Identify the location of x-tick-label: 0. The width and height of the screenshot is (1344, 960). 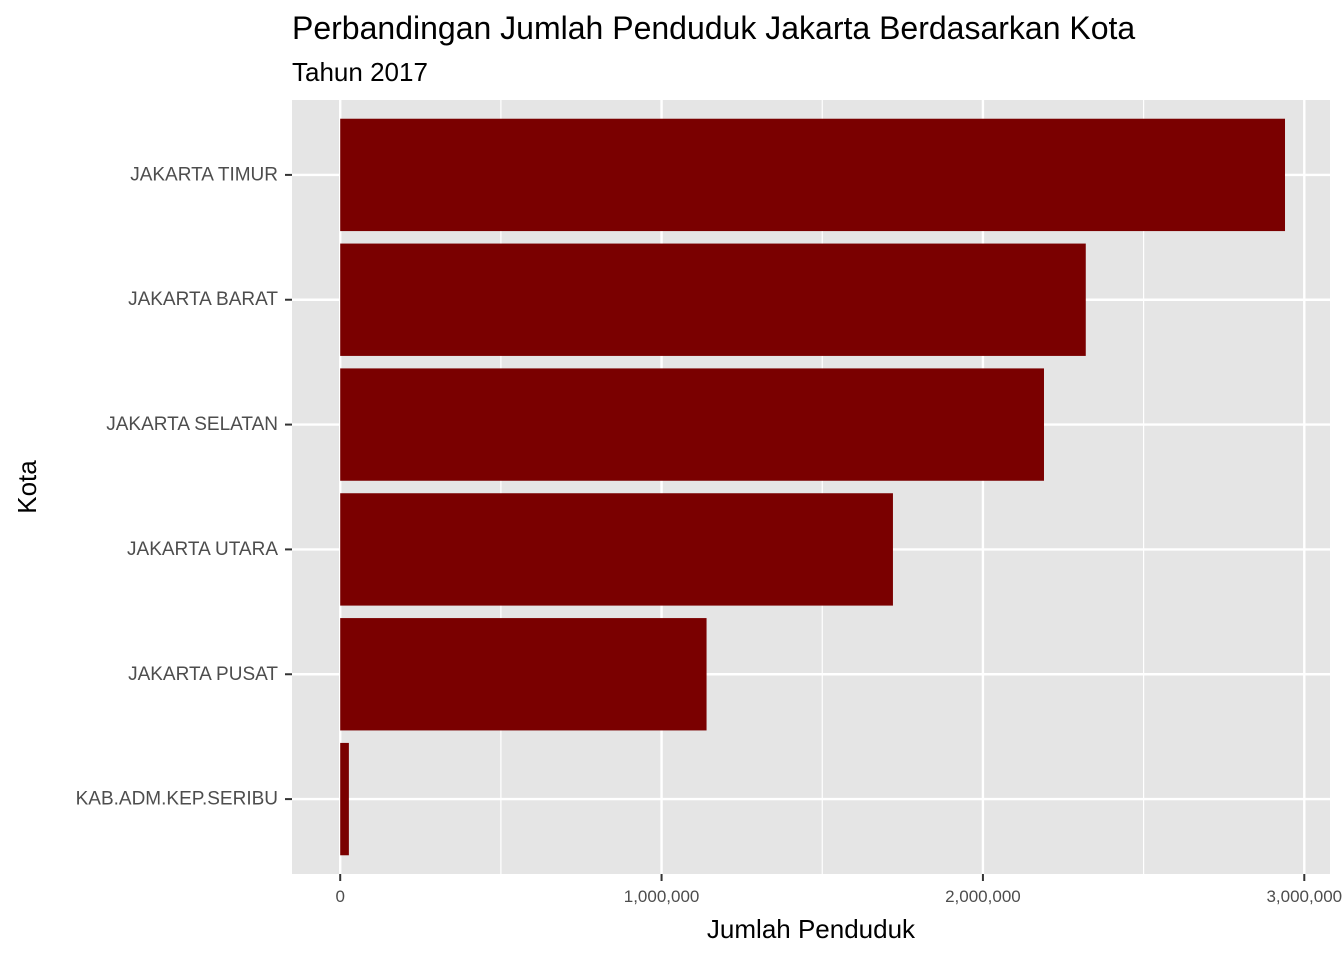
(339, 896).